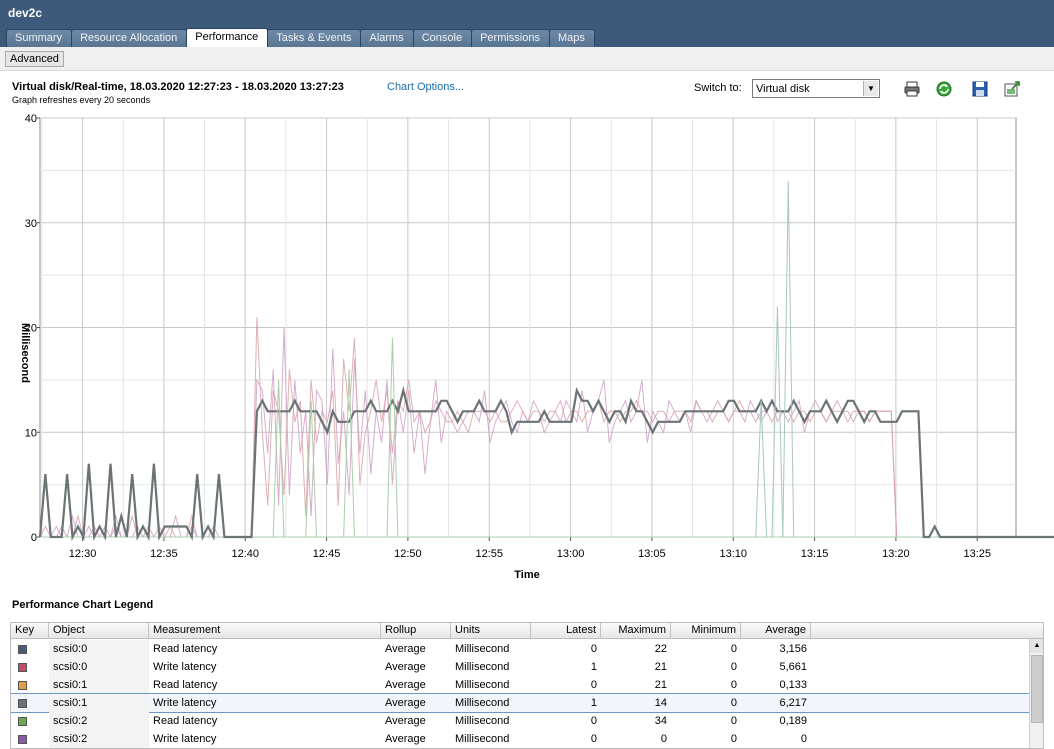 This screenshot has height=749, width=1054. What do you see at coordinates (1012, 89) in the screenshot?
I see `export-icon` at bounding box center [1012, 89].